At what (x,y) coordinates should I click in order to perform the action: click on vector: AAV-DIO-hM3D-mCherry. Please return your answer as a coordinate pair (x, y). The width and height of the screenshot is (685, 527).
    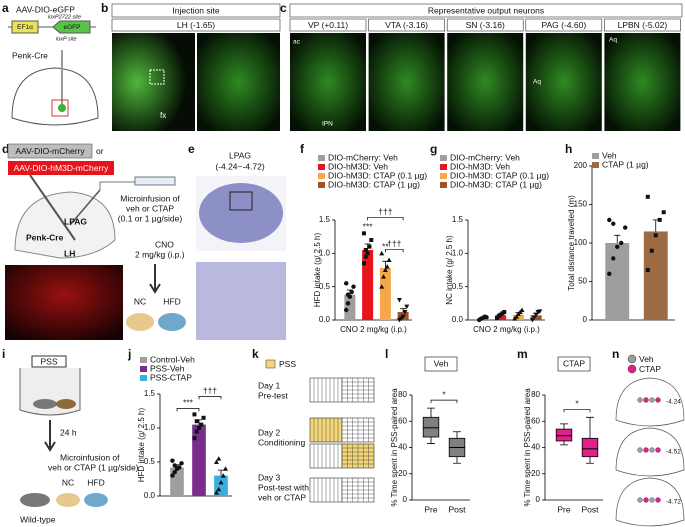
    Looking at the image, I should click on (62, 168).